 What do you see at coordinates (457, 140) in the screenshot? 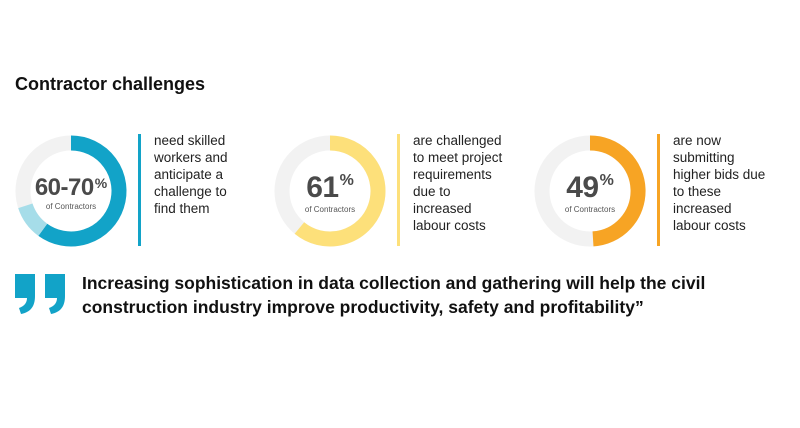
I see `description-line: are challenged` at bounding box center [457, 140].